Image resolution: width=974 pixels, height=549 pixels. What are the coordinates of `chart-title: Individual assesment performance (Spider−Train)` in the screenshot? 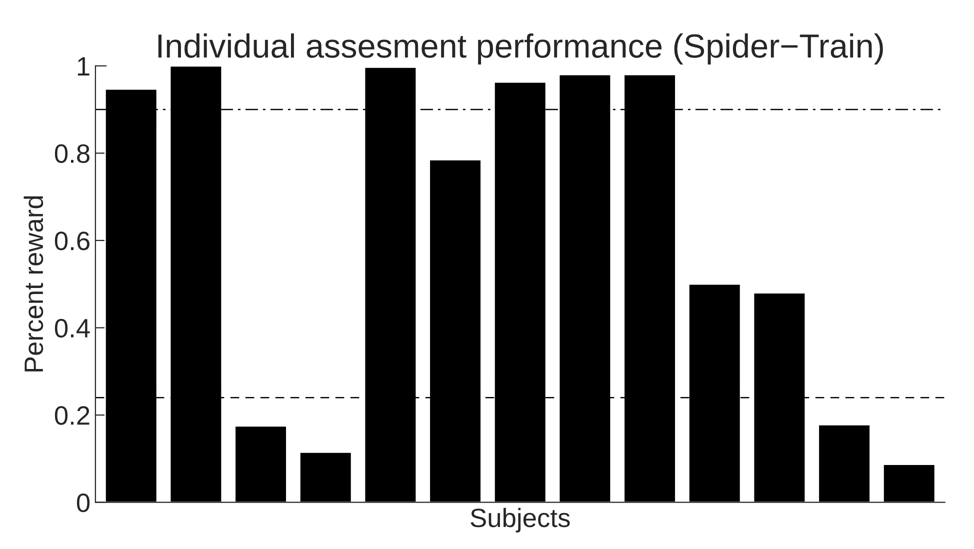 It's located at (520, 48).